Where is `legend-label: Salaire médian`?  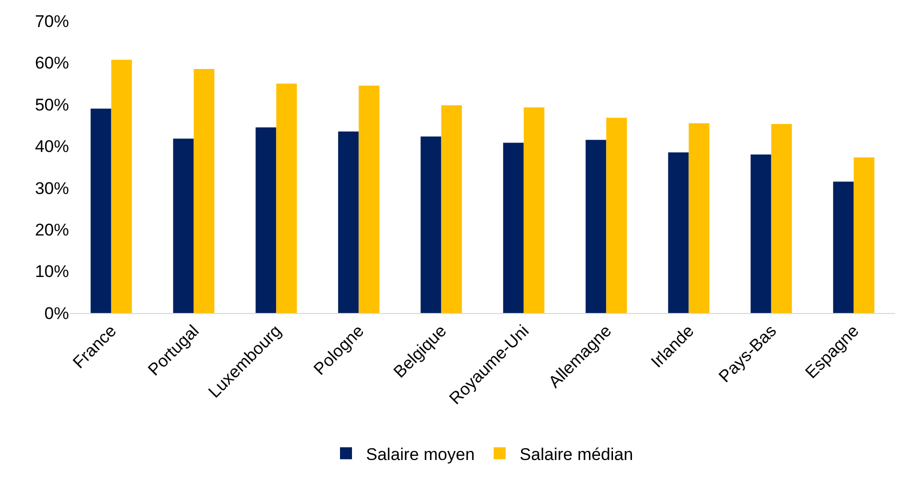
legend-label: Salaire médian is located at coordinates (577, 454).